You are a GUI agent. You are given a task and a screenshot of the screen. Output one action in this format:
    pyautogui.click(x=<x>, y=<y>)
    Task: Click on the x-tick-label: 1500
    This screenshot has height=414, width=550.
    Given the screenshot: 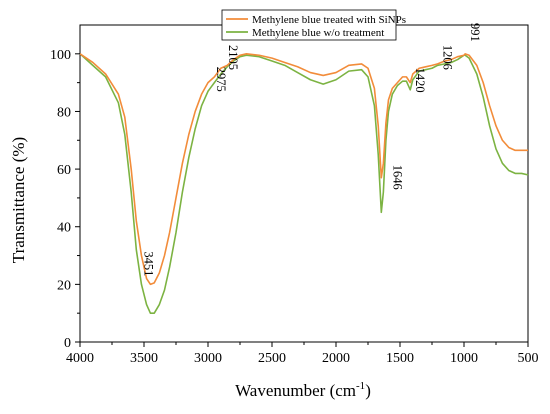 What is the action you would take?
    pyautogui.click(x=400, y=358)
    